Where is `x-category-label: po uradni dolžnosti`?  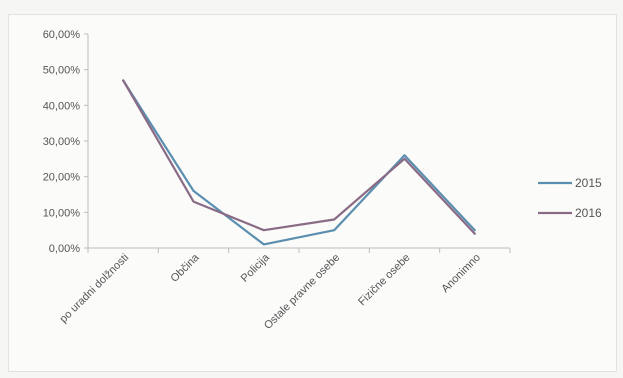 x-category-label: po uradni dolžnosti is located at coordinates (95, 289).